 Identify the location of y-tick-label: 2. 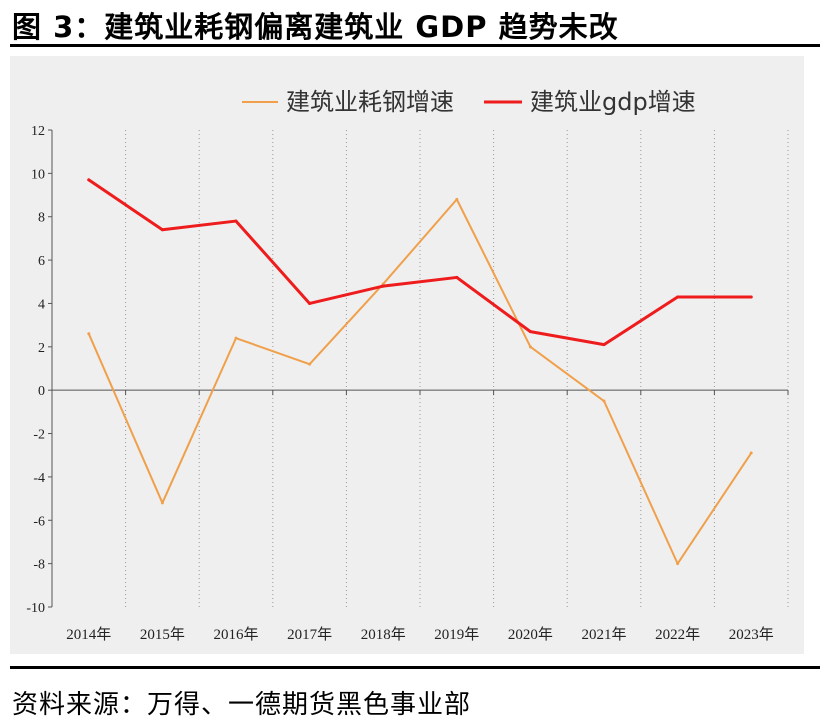
(41, 348).